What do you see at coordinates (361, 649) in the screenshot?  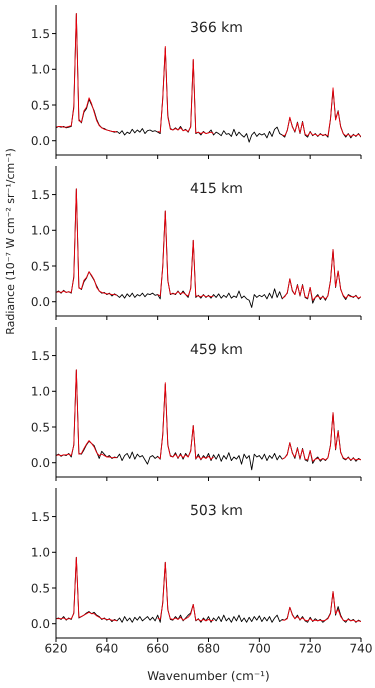 I see `x-tick-label: 740` at bounding box center [361, 649].